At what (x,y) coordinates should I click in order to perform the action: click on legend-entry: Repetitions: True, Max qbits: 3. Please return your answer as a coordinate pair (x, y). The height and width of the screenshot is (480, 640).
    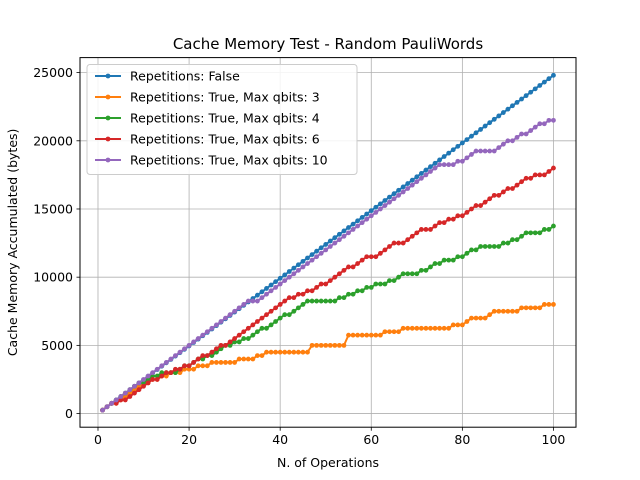
    Looking at the image, I should click on (207, 97).